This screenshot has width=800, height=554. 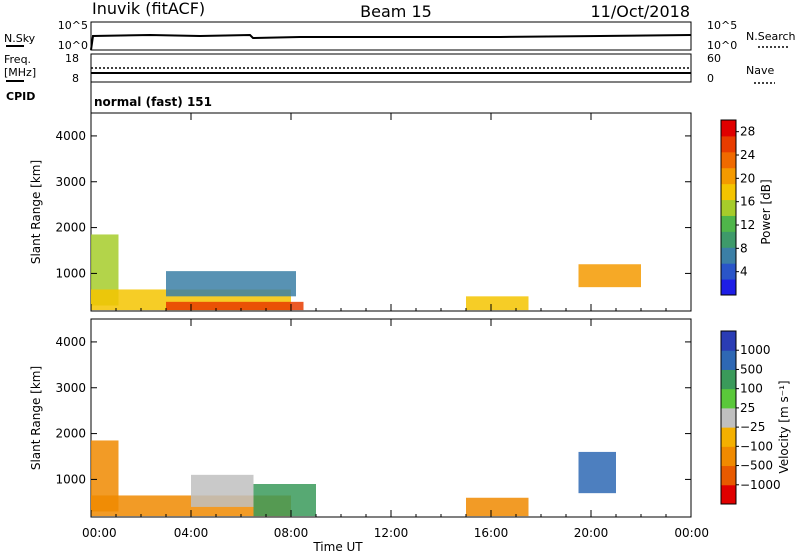 I want to click on time-axis-label: Time UT, so click(x=337, y=547).